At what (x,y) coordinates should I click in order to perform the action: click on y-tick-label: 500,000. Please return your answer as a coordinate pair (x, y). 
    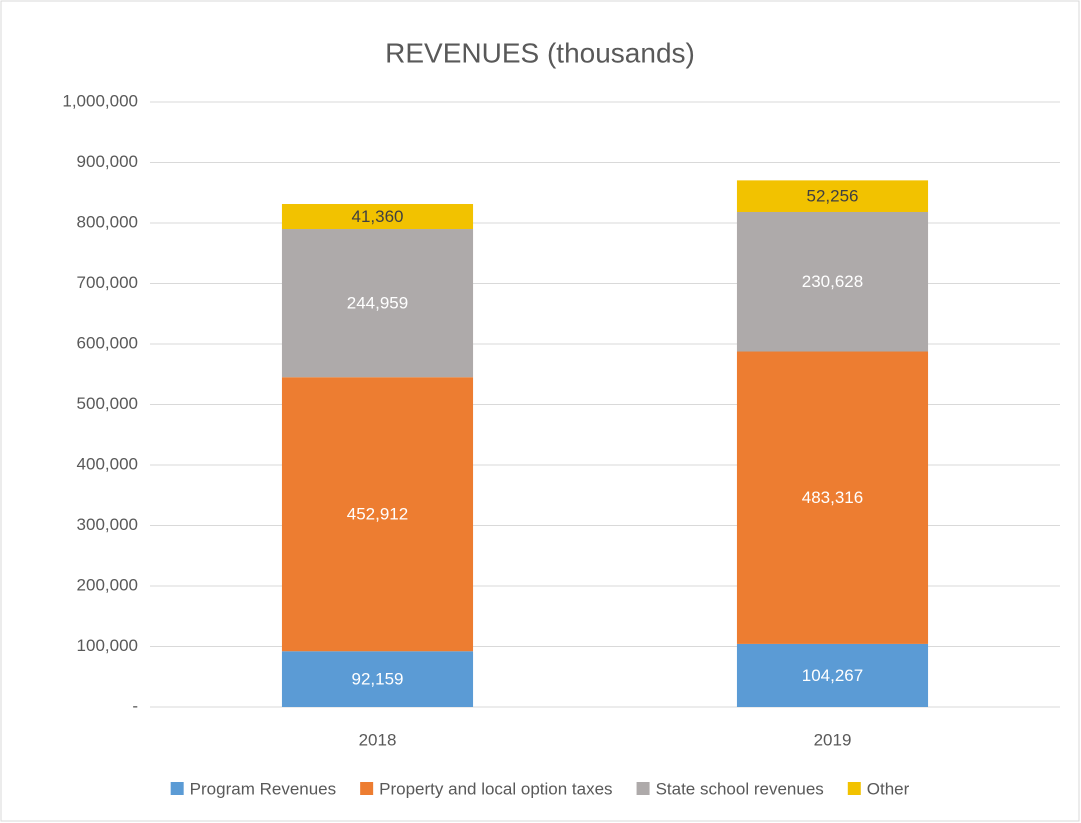
    Looking at the image, I should click on (107, 403).